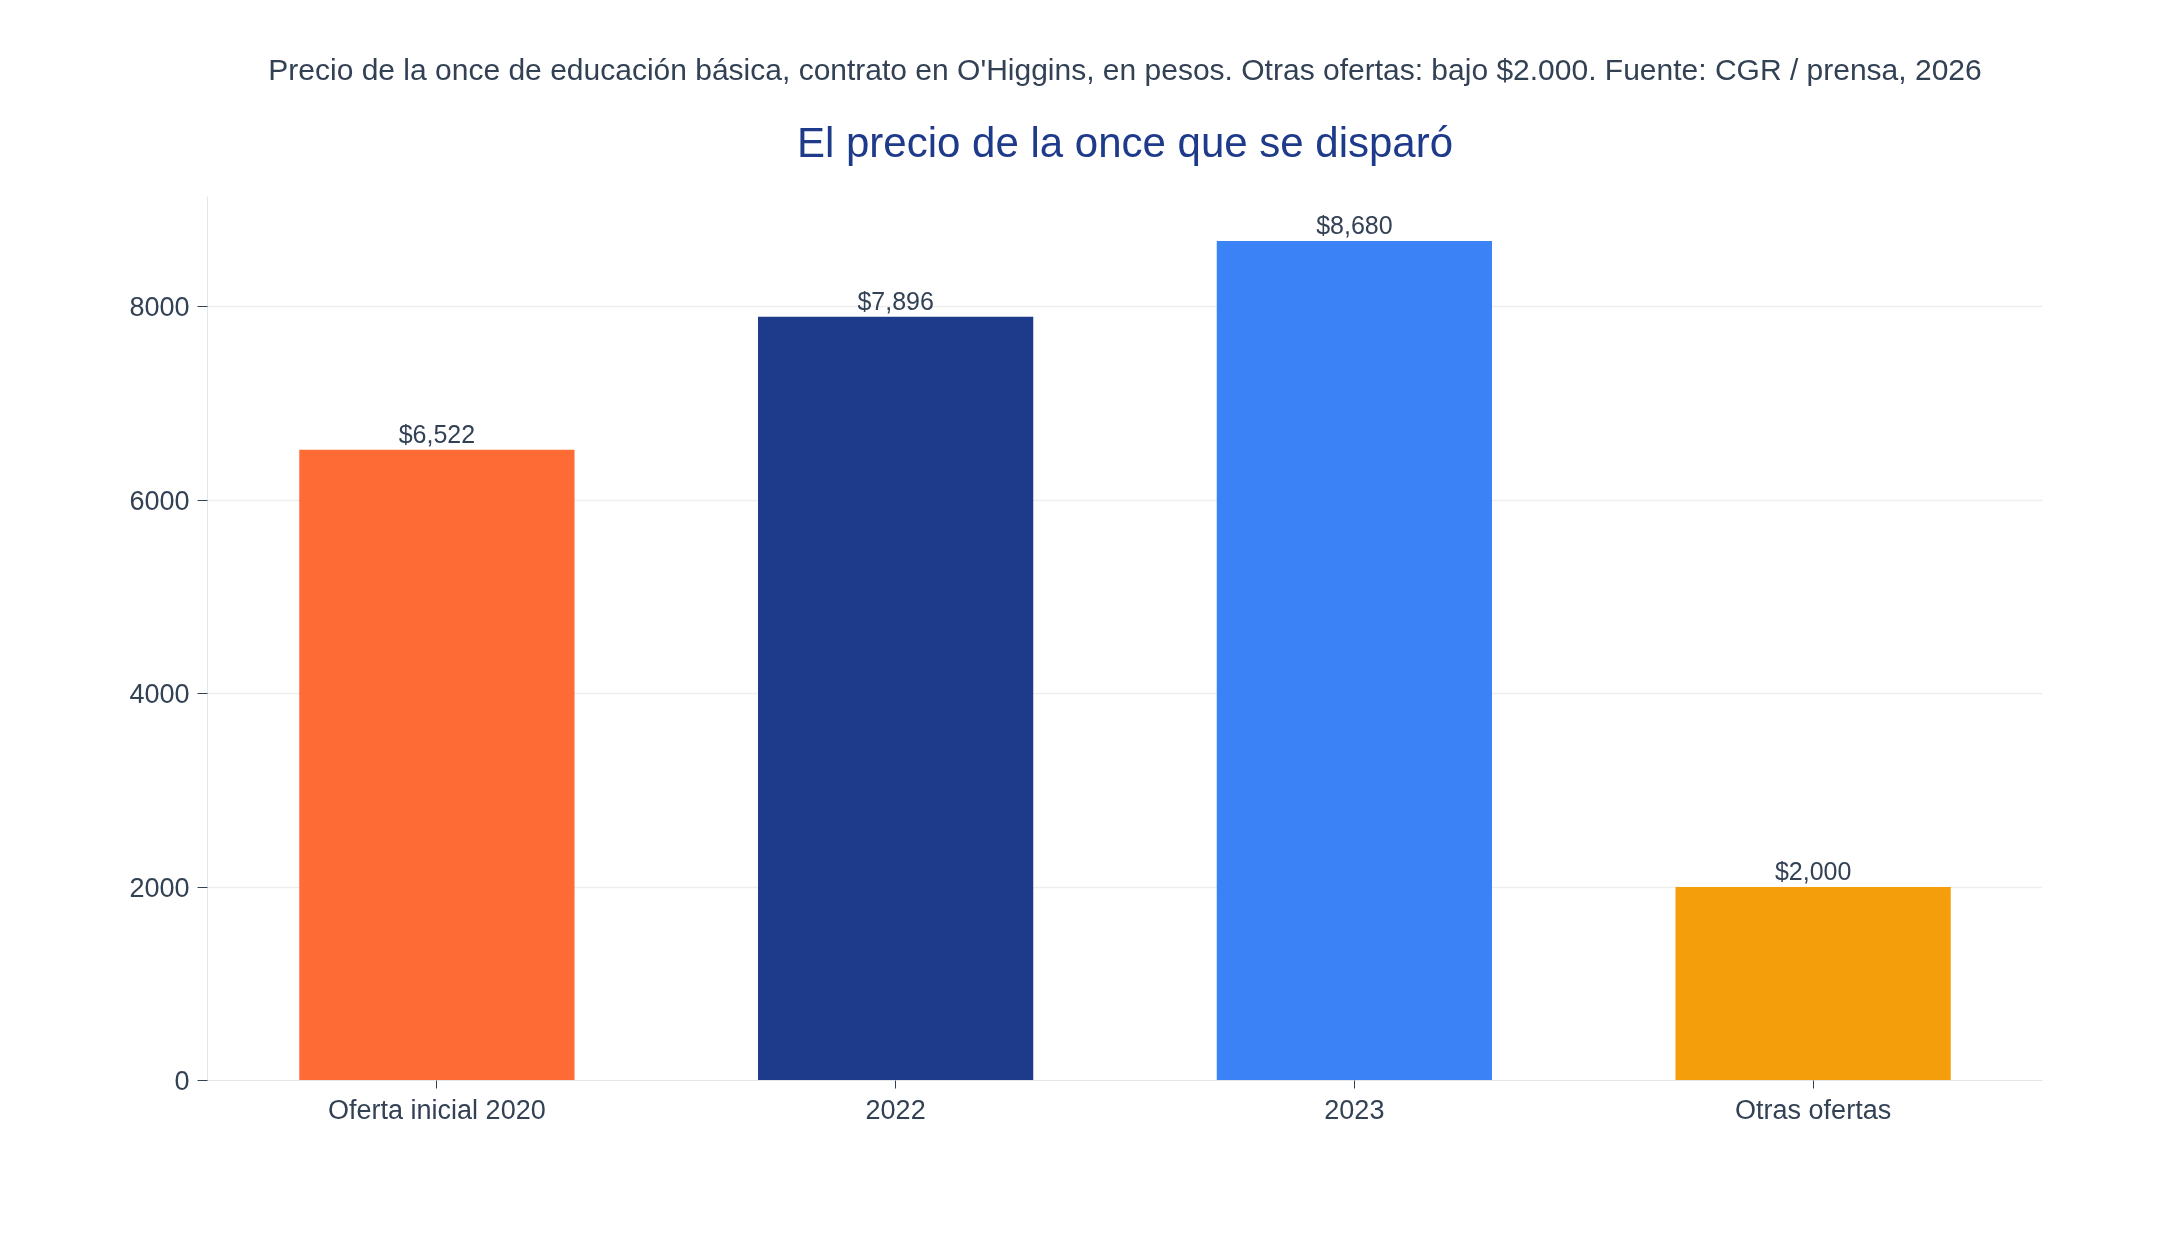 Image resolution: width=2160 pixels, height=1251 pixels. Describe the element at coordinates (1813, 871) in the screenshot. I see `data-label: $2,000` at that location.